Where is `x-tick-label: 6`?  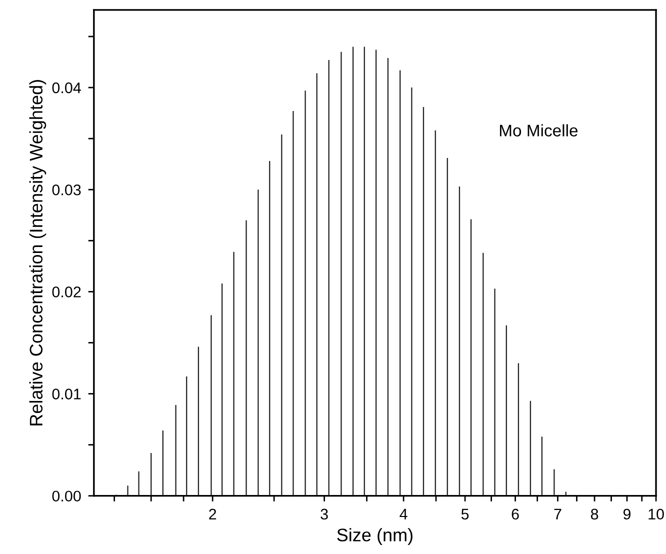
x-tick-label: 6 is located at coordinates (515, 514).